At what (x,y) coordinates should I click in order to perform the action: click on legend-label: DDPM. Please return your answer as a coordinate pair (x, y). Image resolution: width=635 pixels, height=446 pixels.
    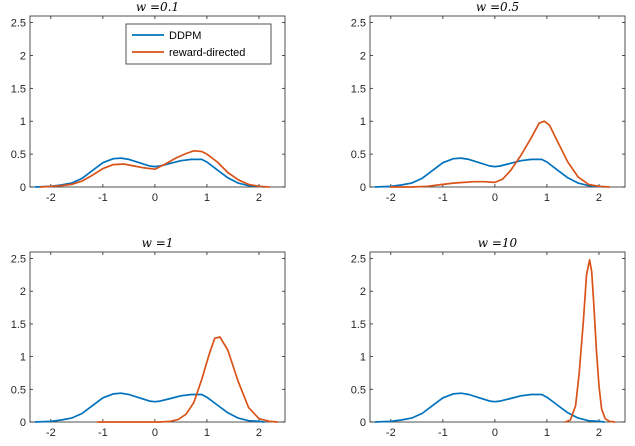
    Looking at the image, I should click on (185, 36).